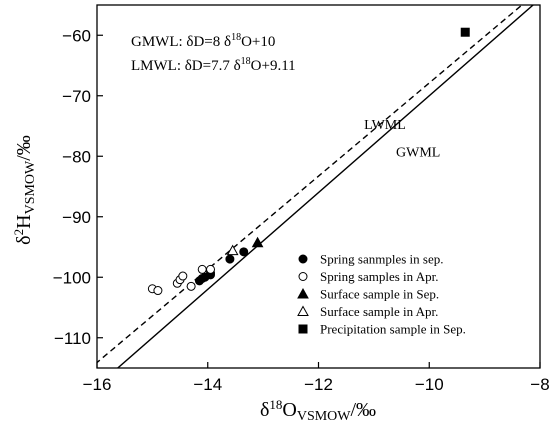  Describe the element at coordinates (24, 190) in the screenshot. I see `y-axis-title: δ2HVSMOW/‰` at that location.